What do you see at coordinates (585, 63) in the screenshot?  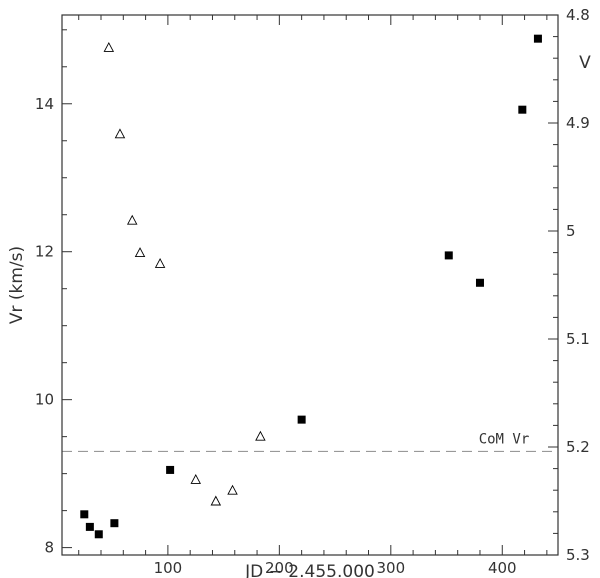 I see `y2-axis-label: V` at bounding box center [585, 63].